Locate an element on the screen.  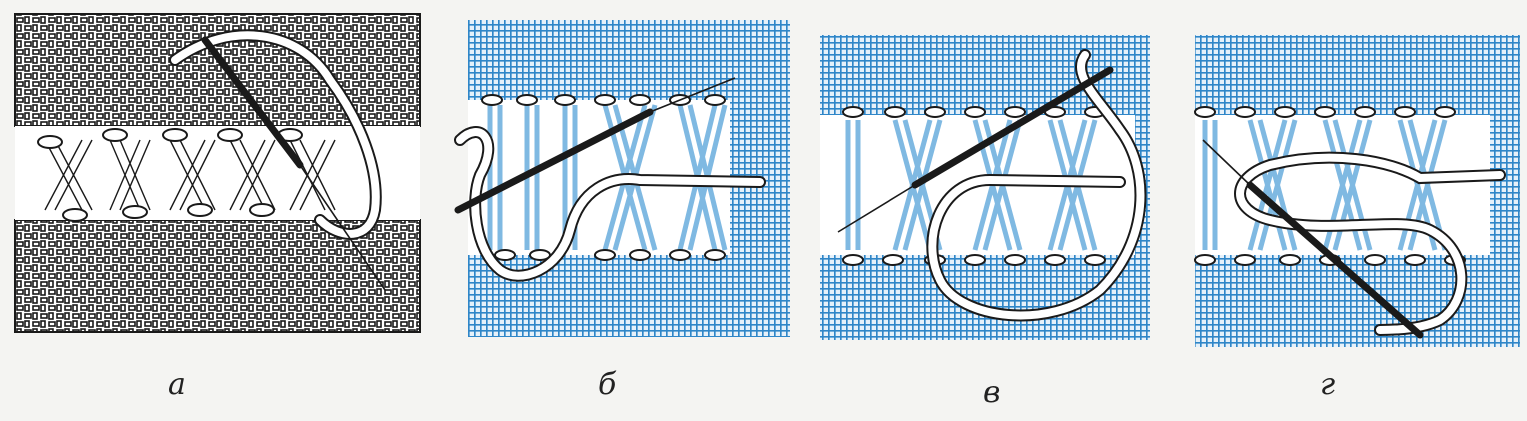
fabric-bottom-b is located at coordinates (629, 296).